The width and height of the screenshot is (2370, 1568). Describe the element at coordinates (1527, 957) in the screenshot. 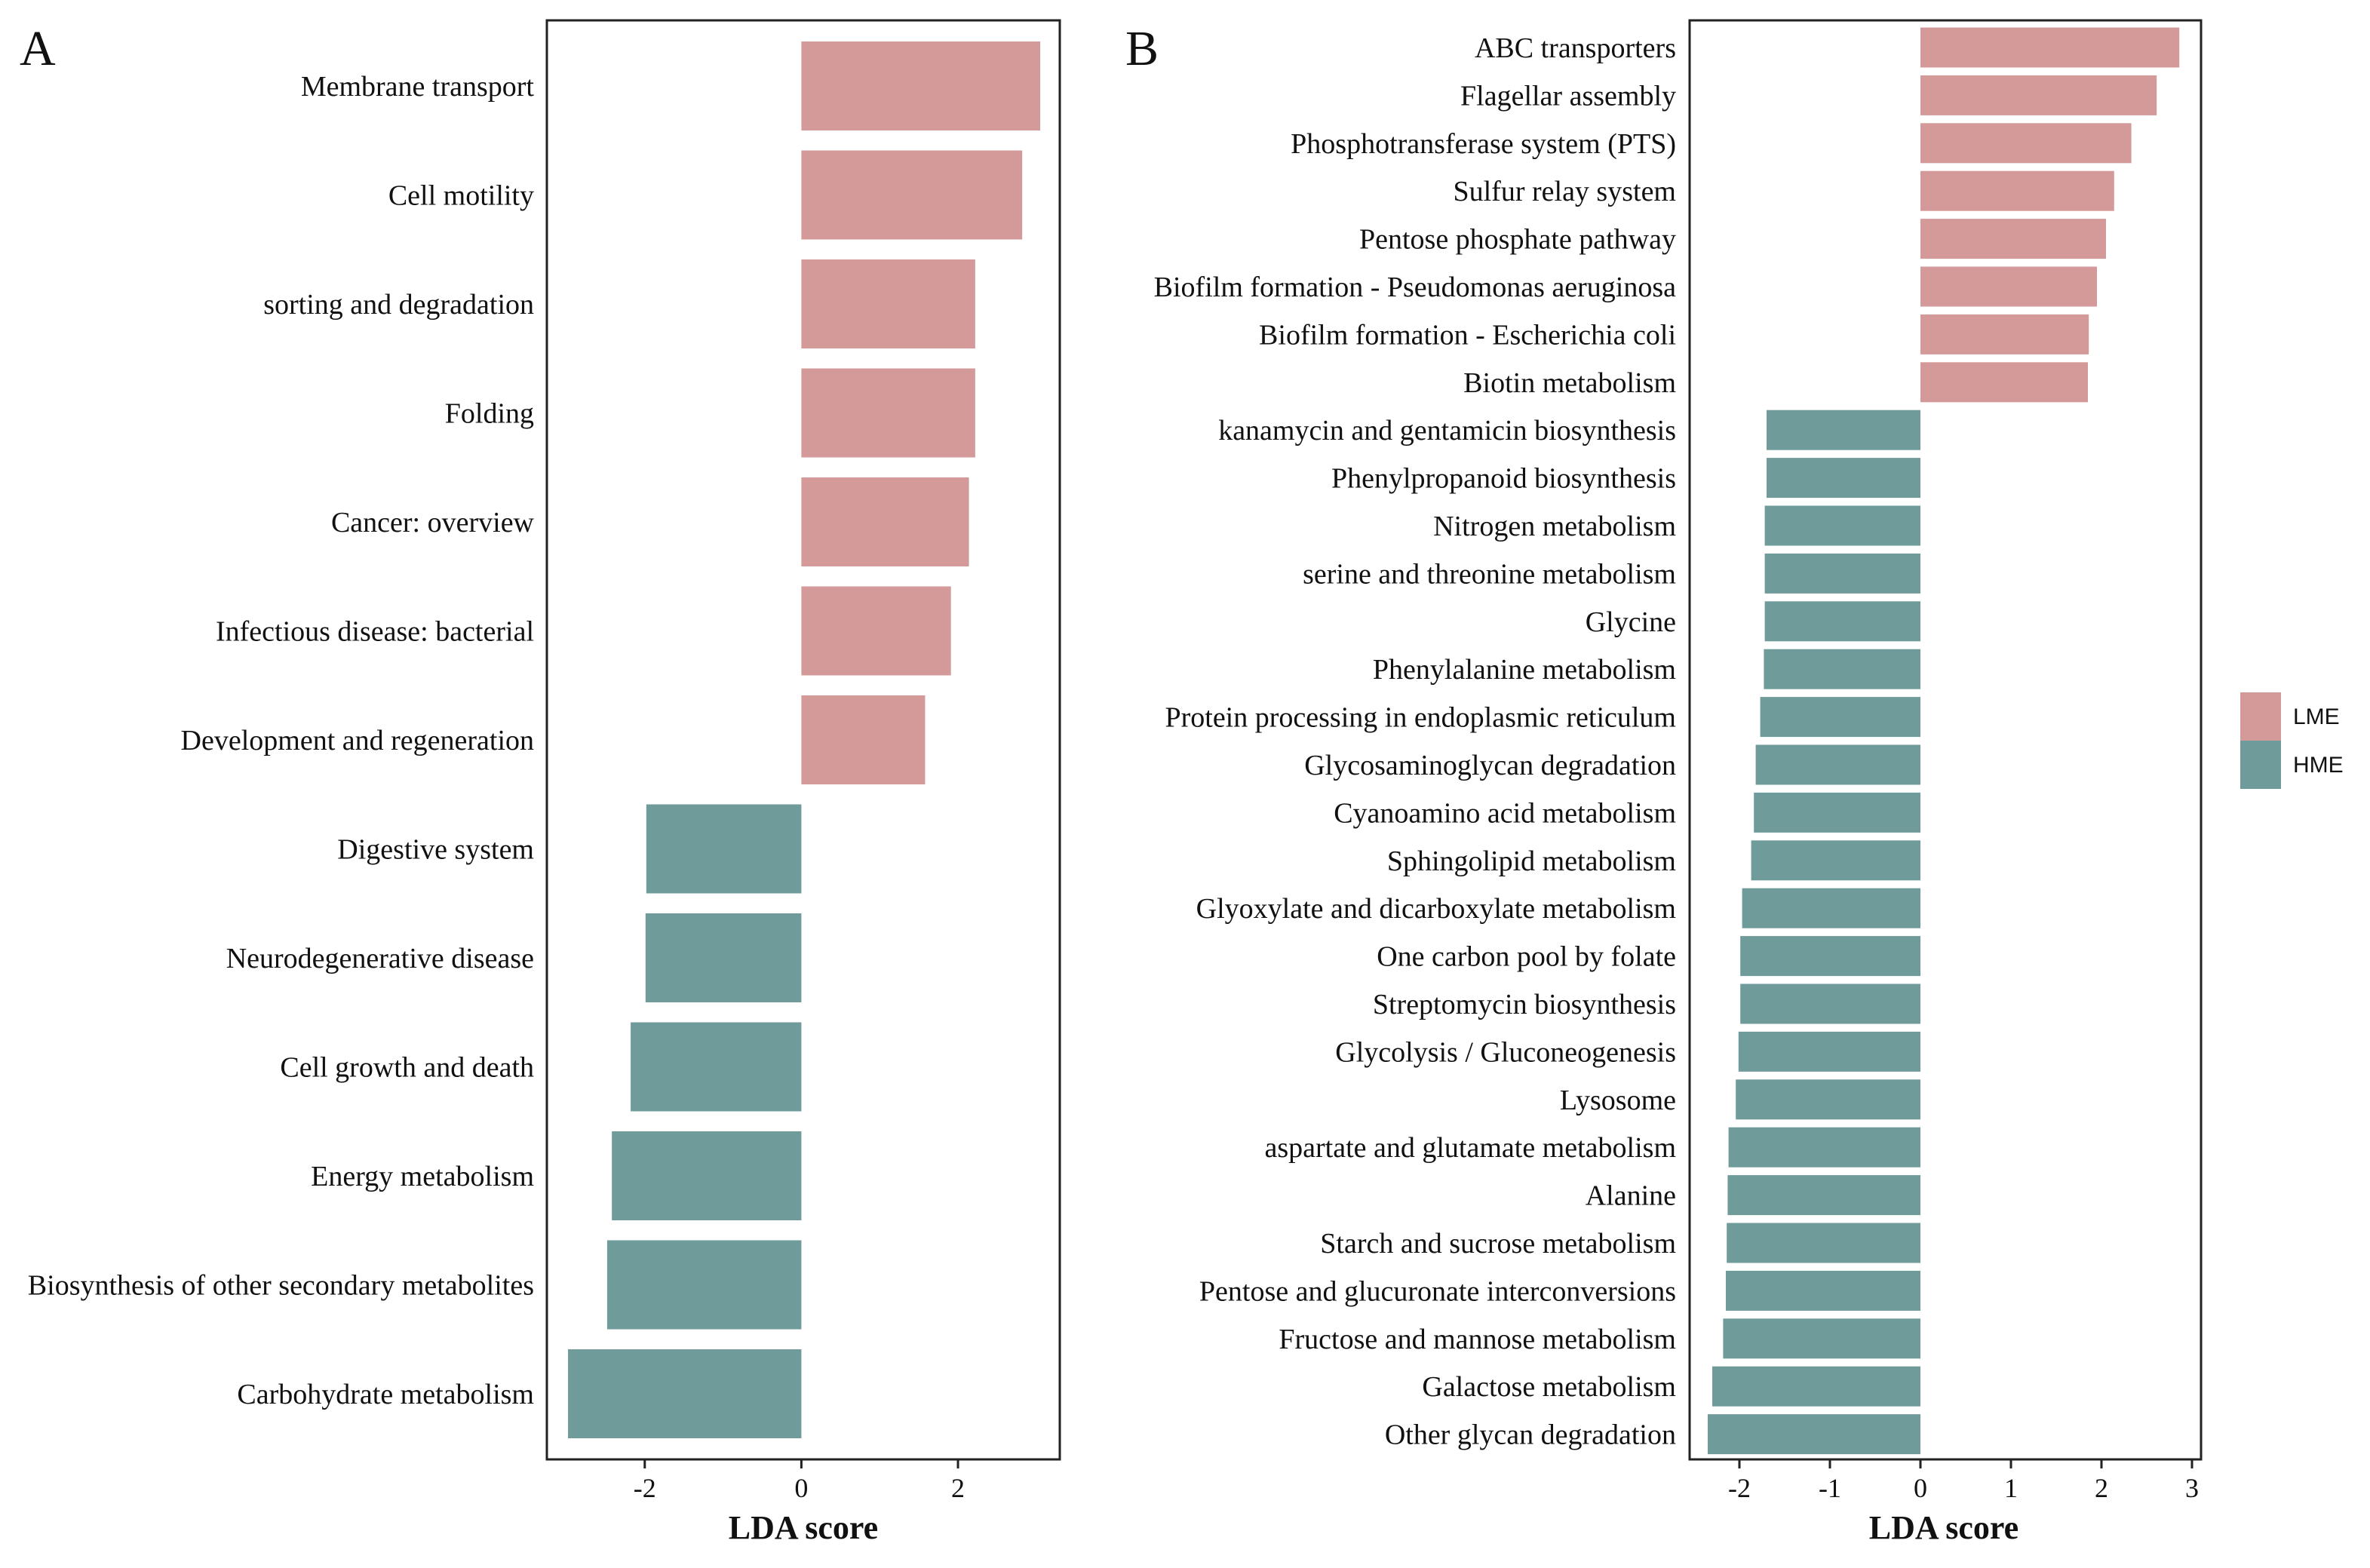

I see `panel-b-category-label: One carbon pool by folate` at that location.